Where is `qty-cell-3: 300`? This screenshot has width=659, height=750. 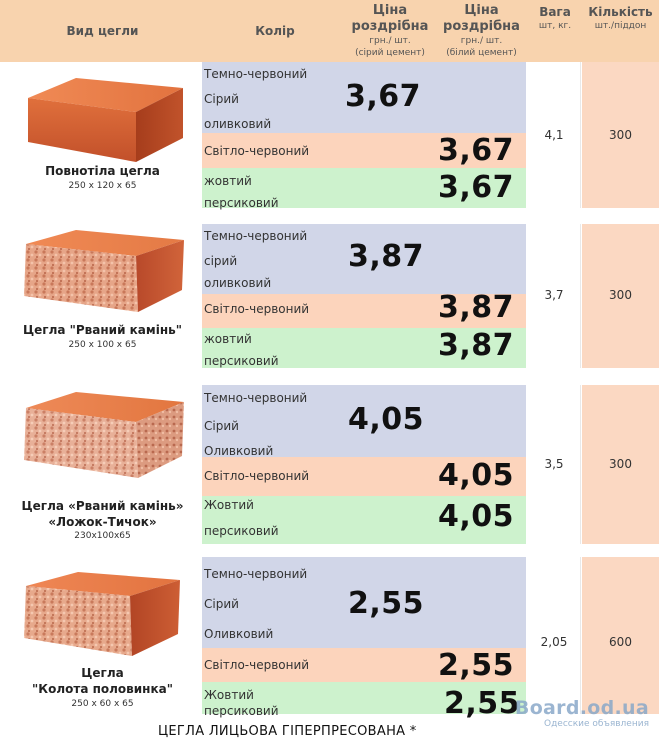 qty-cell-3: 300 is located at coordinates (620, 464).